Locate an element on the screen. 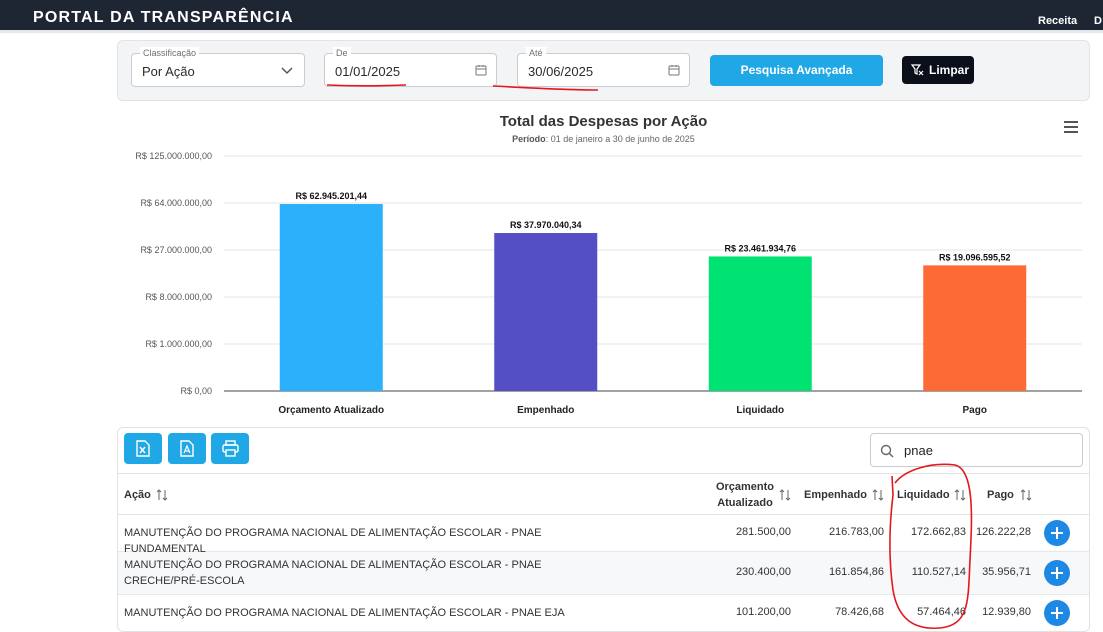 This screenshot has width=1103, height=632. date-to-field: Até 30/06/2025 is located at coordinates (603, 67).